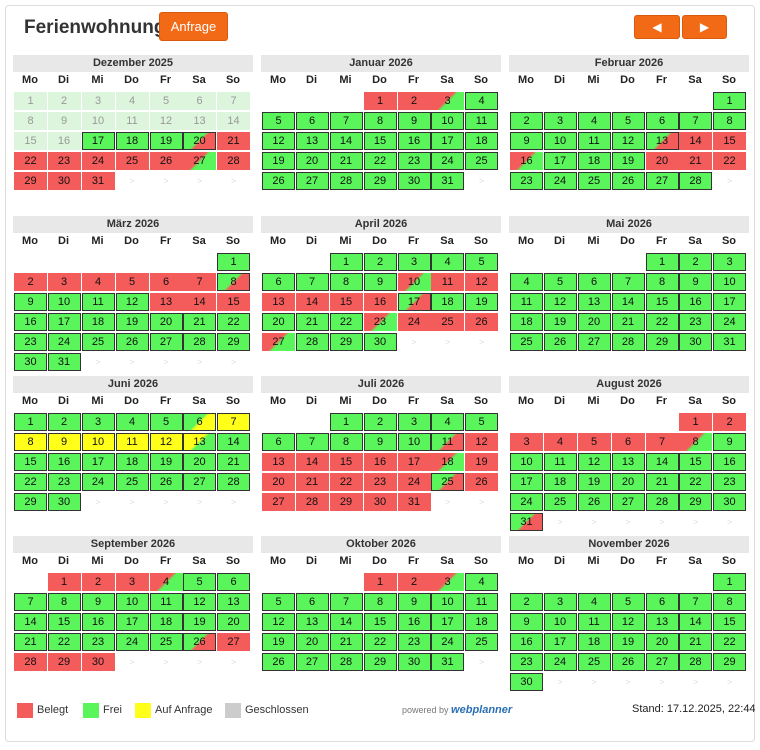 The height and width of the screenshot is (750, 760). I want to click on webplanner-logo: webplanner, so click(482, 710).